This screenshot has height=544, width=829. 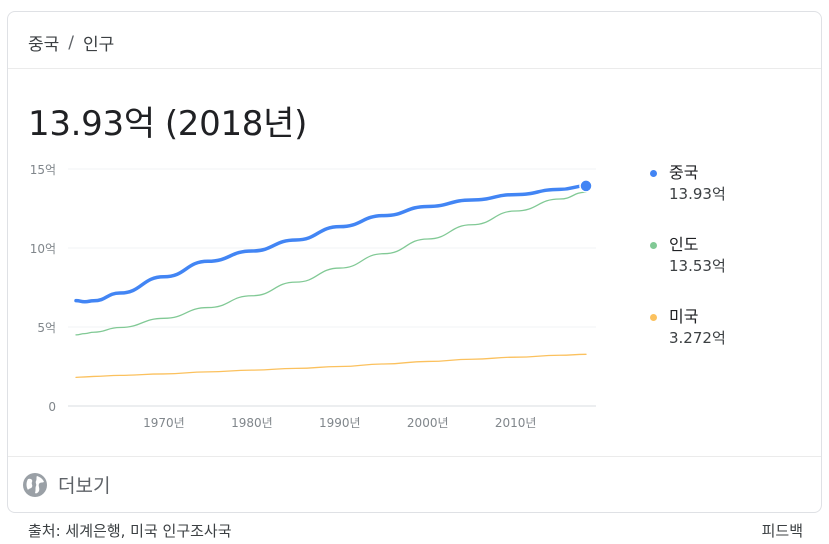 I want to click on x-axis-ticks: 1970년 1980년 1990년 2000년 2010년, so click(x=339, y=423).